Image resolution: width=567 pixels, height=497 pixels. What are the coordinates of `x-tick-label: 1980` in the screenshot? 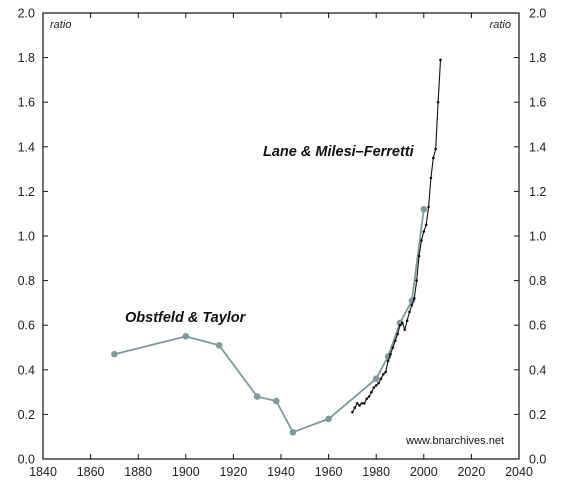 It's located at (376, 472).